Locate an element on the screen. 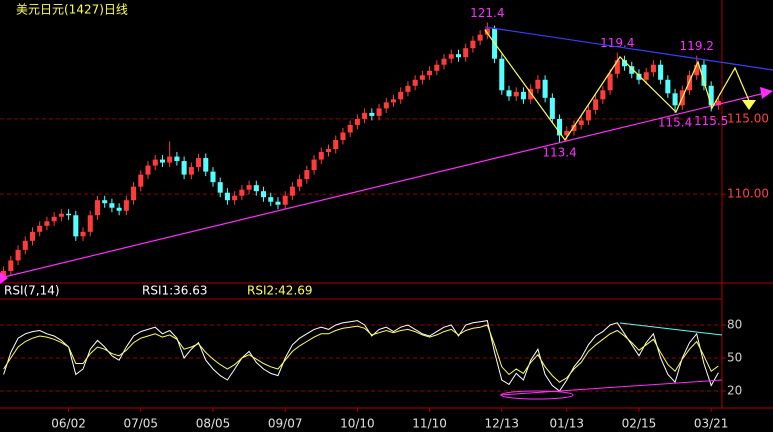 The height and width of the screenshot is (432, 773). price-annotation: 119.4 is located at coordinates (617, 43).